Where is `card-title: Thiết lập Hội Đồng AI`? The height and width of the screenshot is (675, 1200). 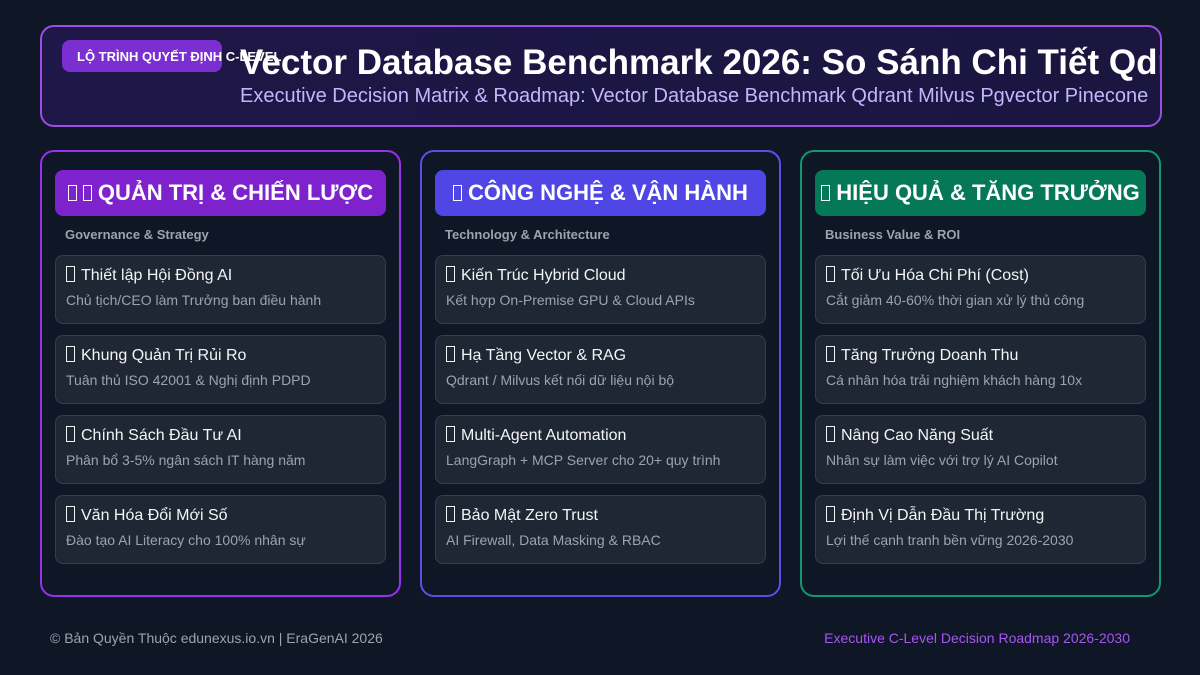
card-title: Thiết lập Hội Đồng AI is located at coordinates (149, 275).